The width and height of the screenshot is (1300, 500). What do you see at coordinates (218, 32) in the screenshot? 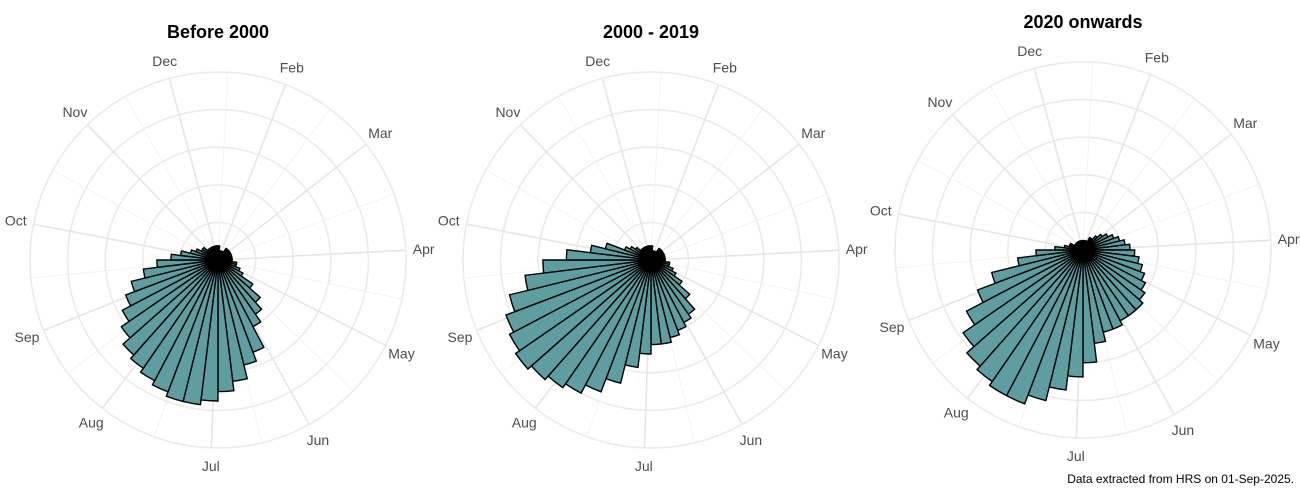
I see `panel-title: Before 2000` at bounding box center [218, 32].